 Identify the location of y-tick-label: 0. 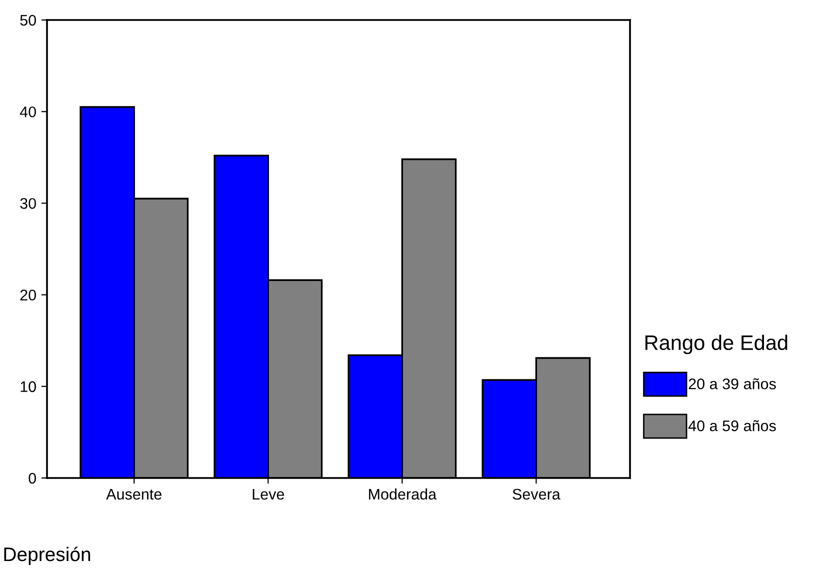
(32, 478).